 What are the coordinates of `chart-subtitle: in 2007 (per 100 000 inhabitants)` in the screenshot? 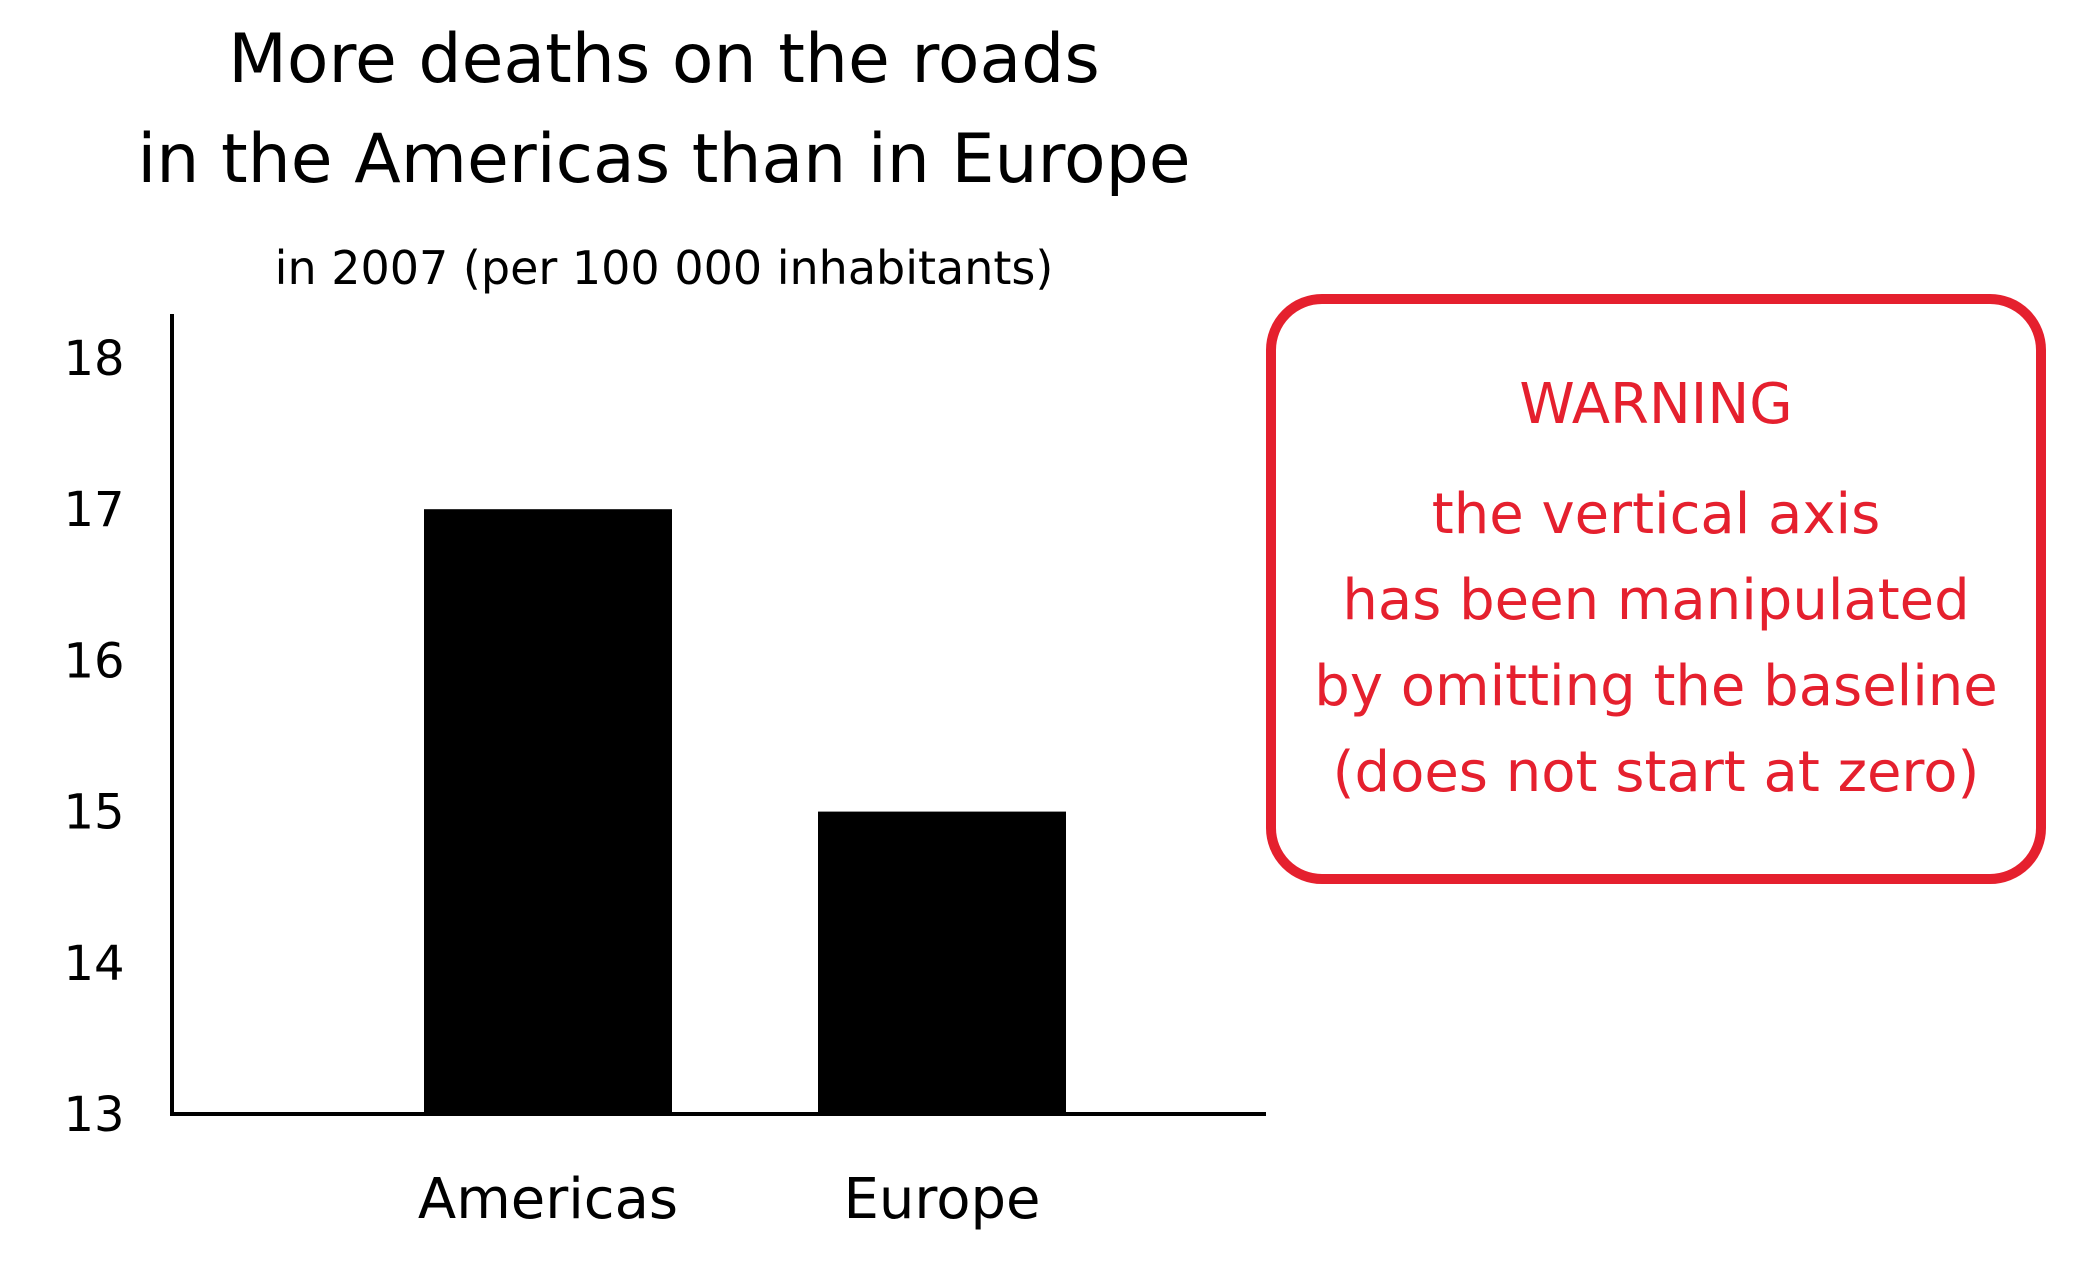 It's located at (664, 268).